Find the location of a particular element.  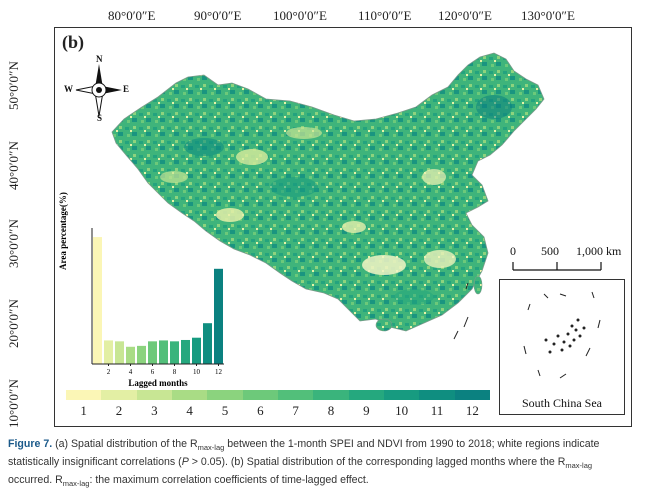

taiwan-island is located at coordinates (478, 285).